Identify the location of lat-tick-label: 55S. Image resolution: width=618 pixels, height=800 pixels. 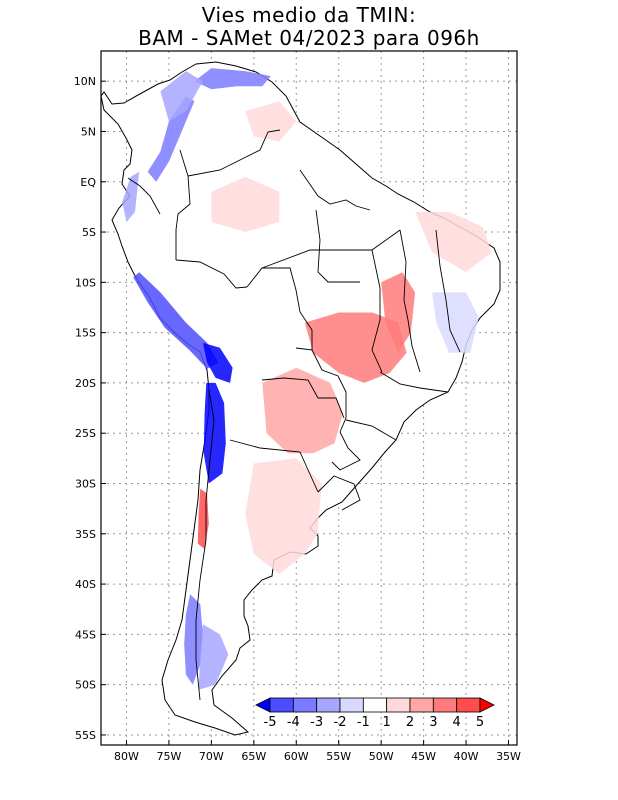
(85, 735).